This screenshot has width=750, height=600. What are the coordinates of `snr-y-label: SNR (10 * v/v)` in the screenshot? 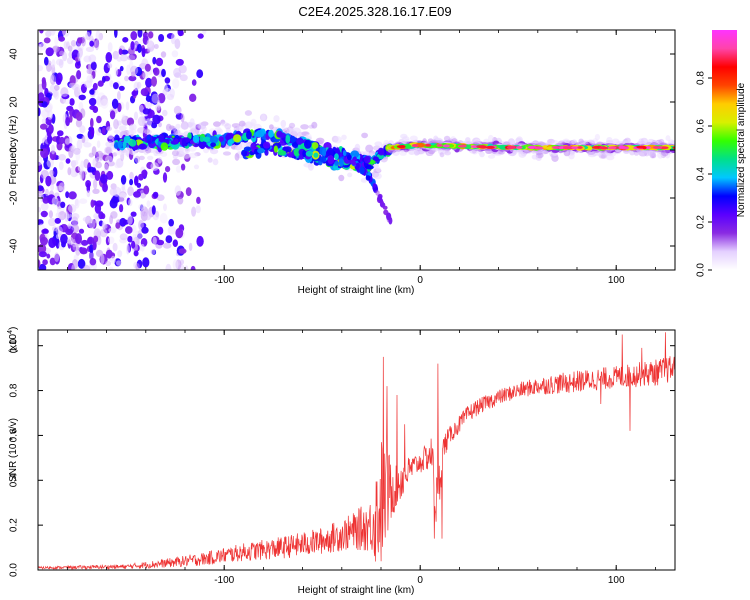 It's located at (13, 450).